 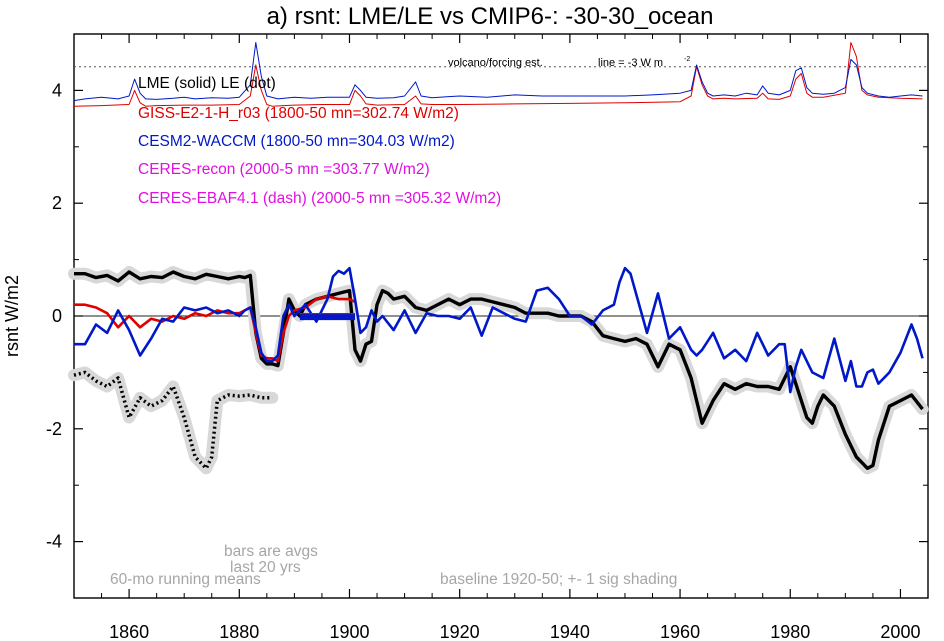 I want to click on x-tick-label: 1980, so click(x=790, y=631).